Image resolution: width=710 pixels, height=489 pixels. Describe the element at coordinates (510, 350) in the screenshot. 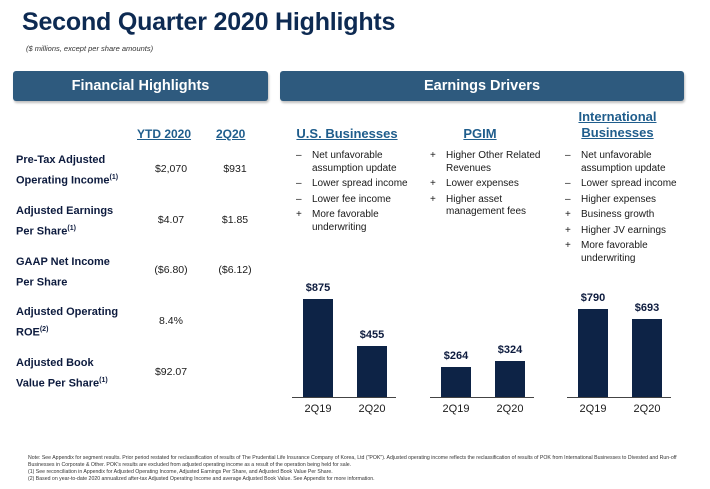

I see `bar-label-pgim-2q20: $324` at that location.